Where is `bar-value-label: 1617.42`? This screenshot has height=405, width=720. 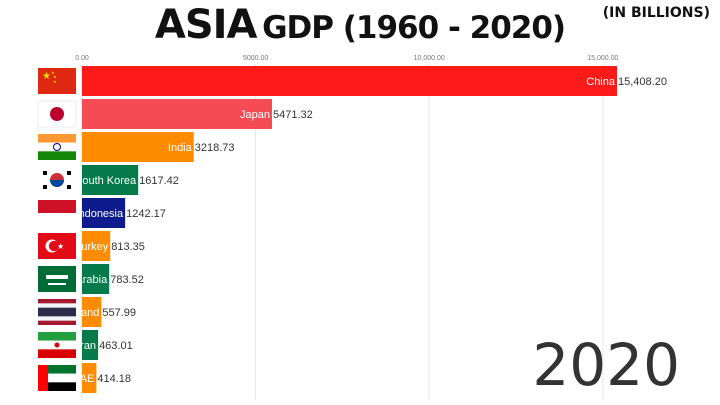
bar-value-label: 1617.42 is located at coordinates (159, 181).